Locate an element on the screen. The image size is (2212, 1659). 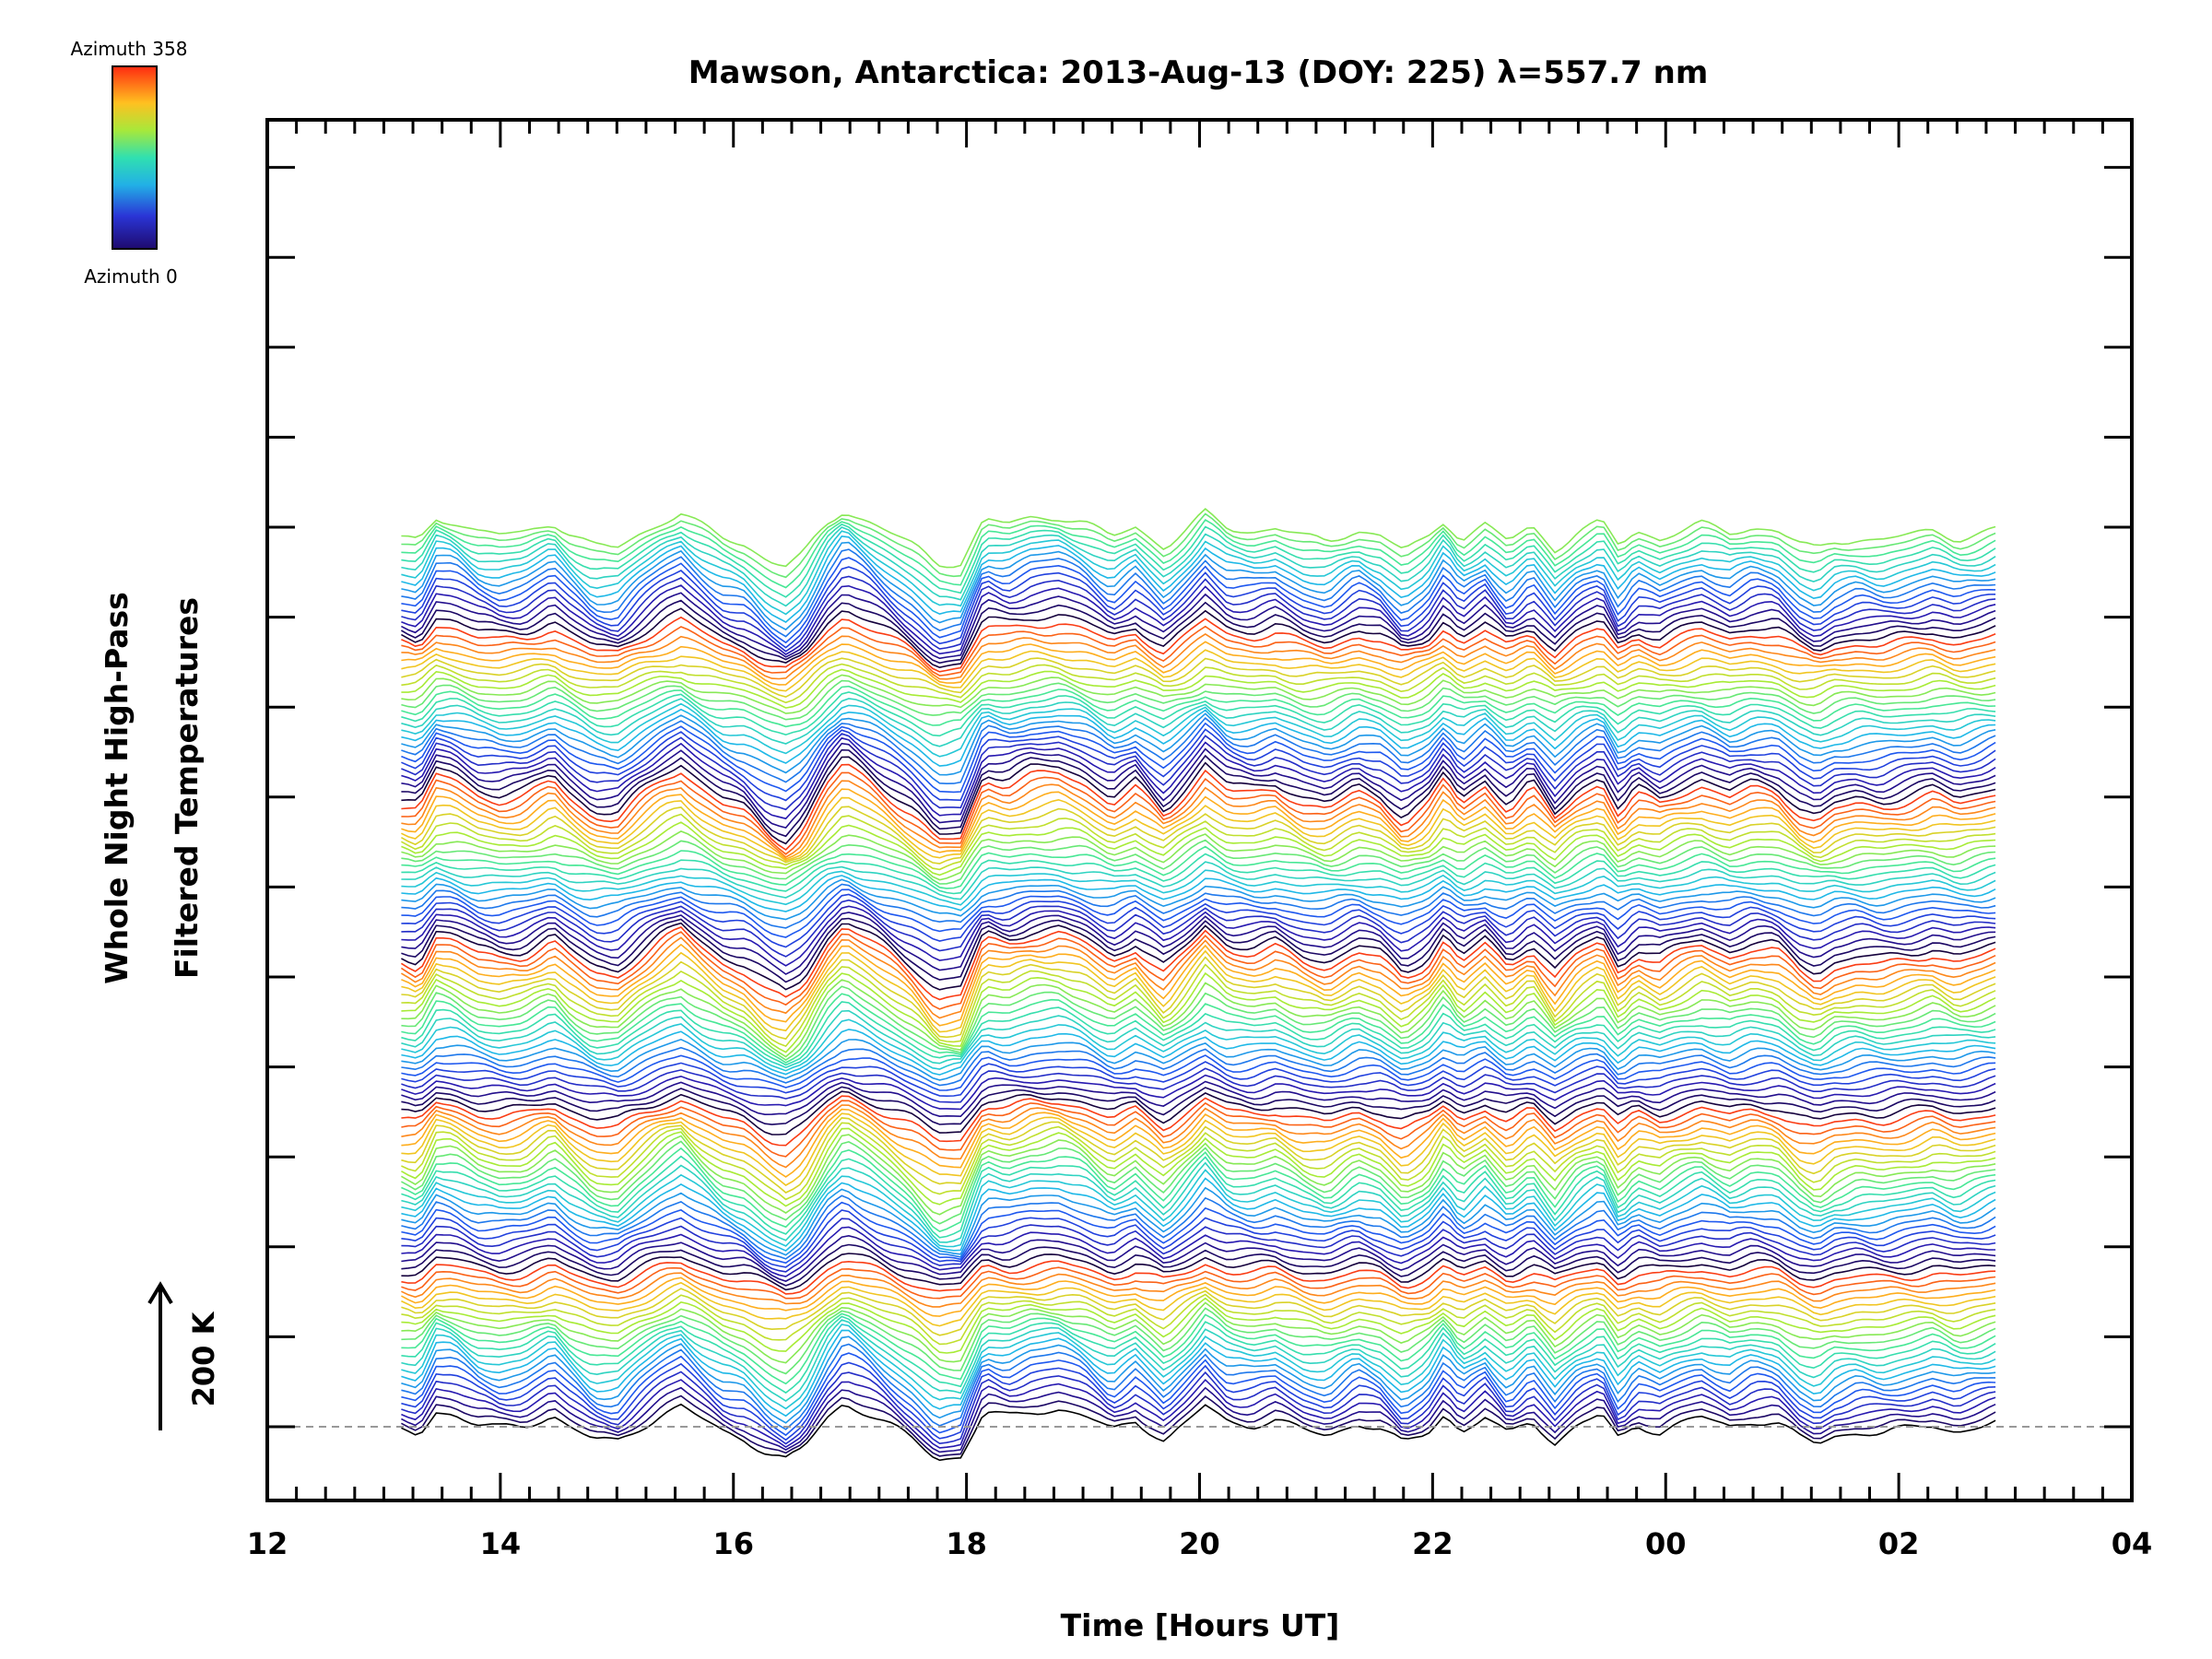
x-axis-title: Time [Hours UT] is located at coordinates (1200, 1625).